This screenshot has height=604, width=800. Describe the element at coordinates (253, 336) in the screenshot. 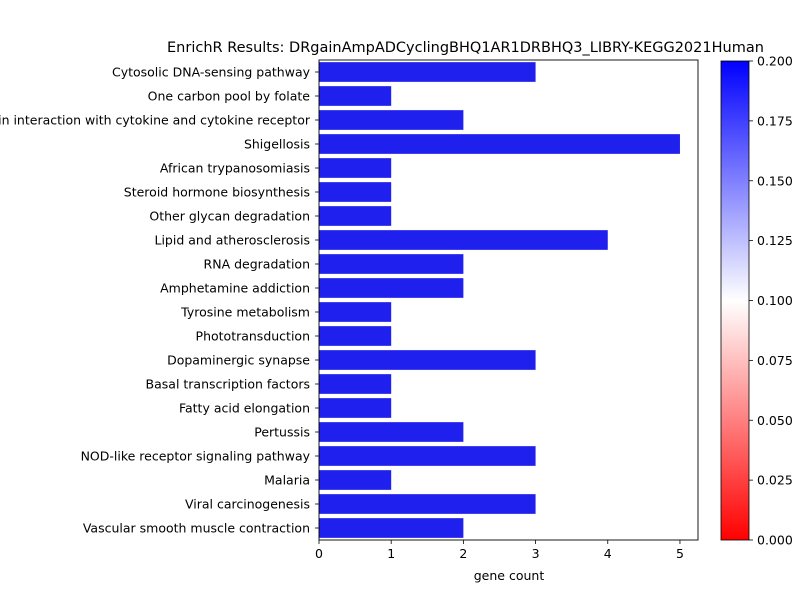

I see `y-tick-label: Phototransduction` at that location.